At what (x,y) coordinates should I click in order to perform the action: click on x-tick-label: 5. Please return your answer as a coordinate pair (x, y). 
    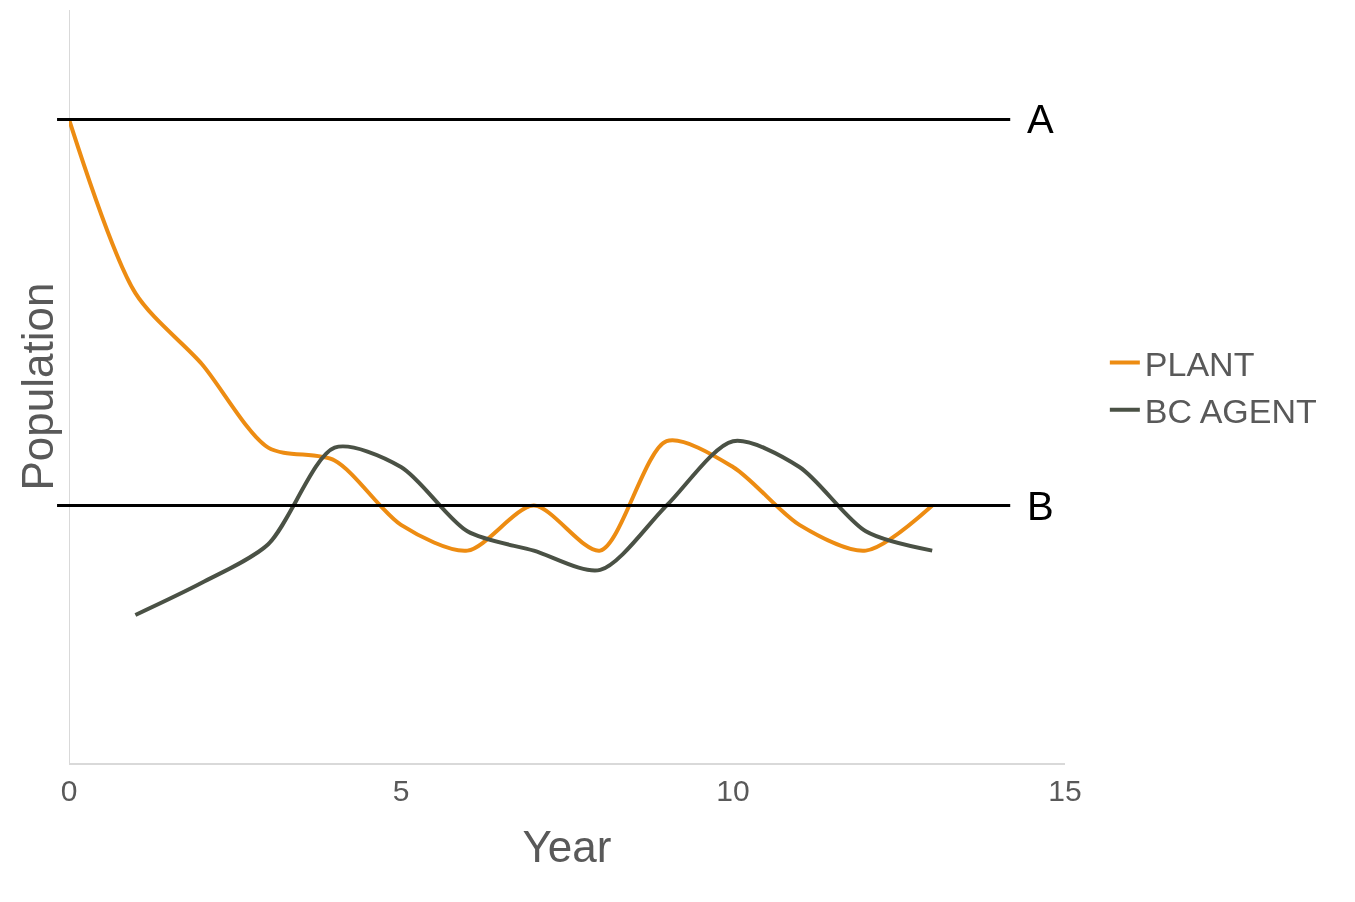
    Looking at the image, I should click on (401, 790).